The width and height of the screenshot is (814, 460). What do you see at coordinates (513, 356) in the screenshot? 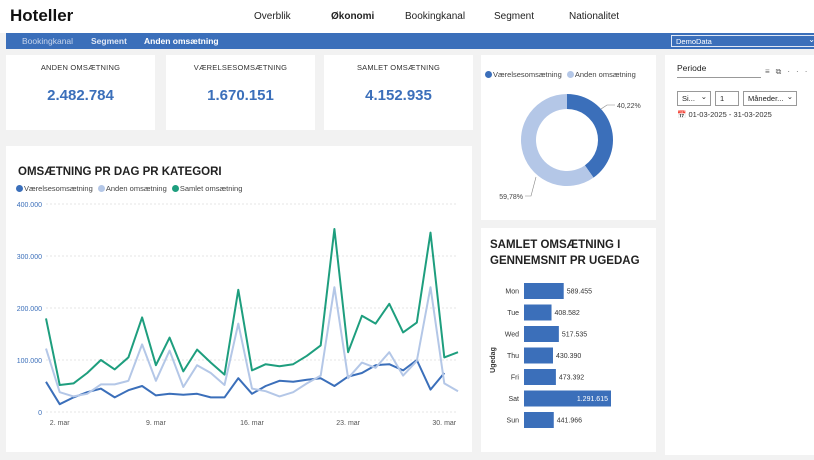
I see `category-label: Thu` at bounding box center [513, 356].